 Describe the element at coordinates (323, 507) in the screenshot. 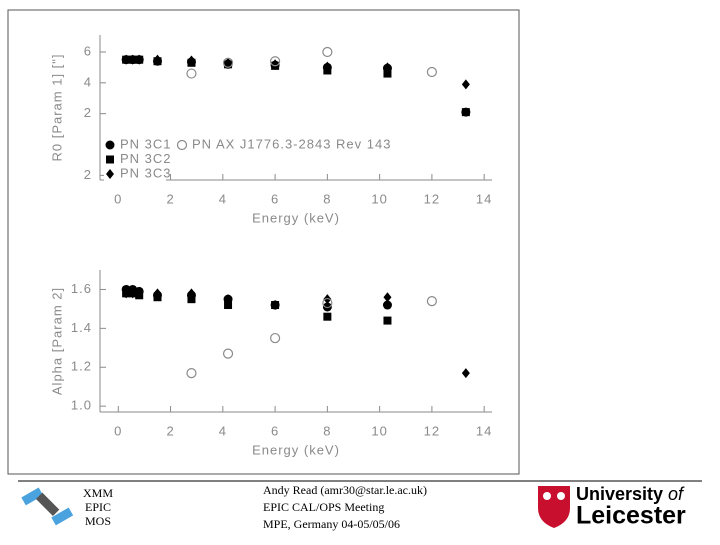

I see `author-line: EPIC CAL/OPS Meeting` at that location.